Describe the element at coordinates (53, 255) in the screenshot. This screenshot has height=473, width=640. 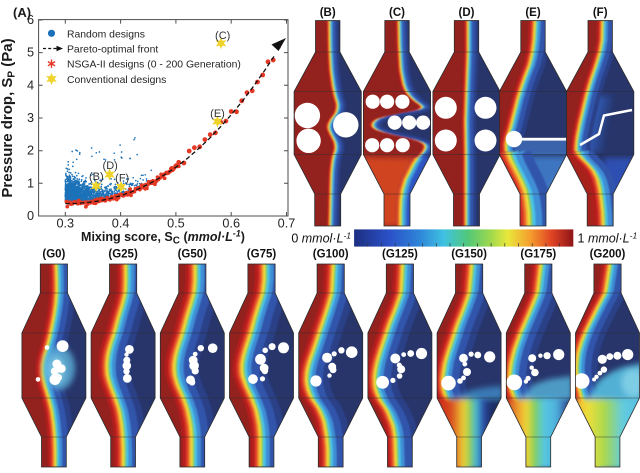
I see `svg-text: (G0)` at that location.